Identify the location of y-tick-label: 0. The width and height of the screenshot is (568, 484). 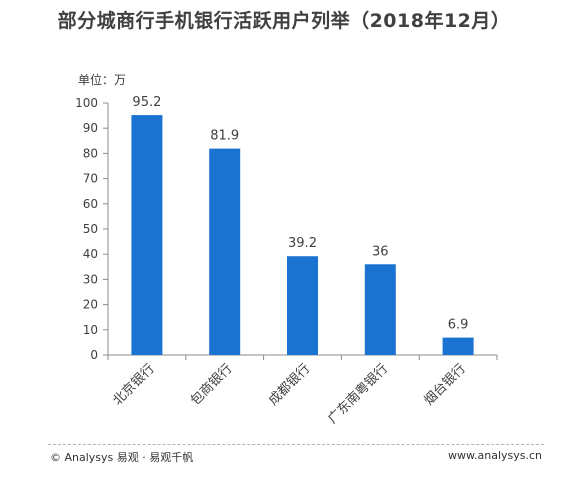
(94, 355).